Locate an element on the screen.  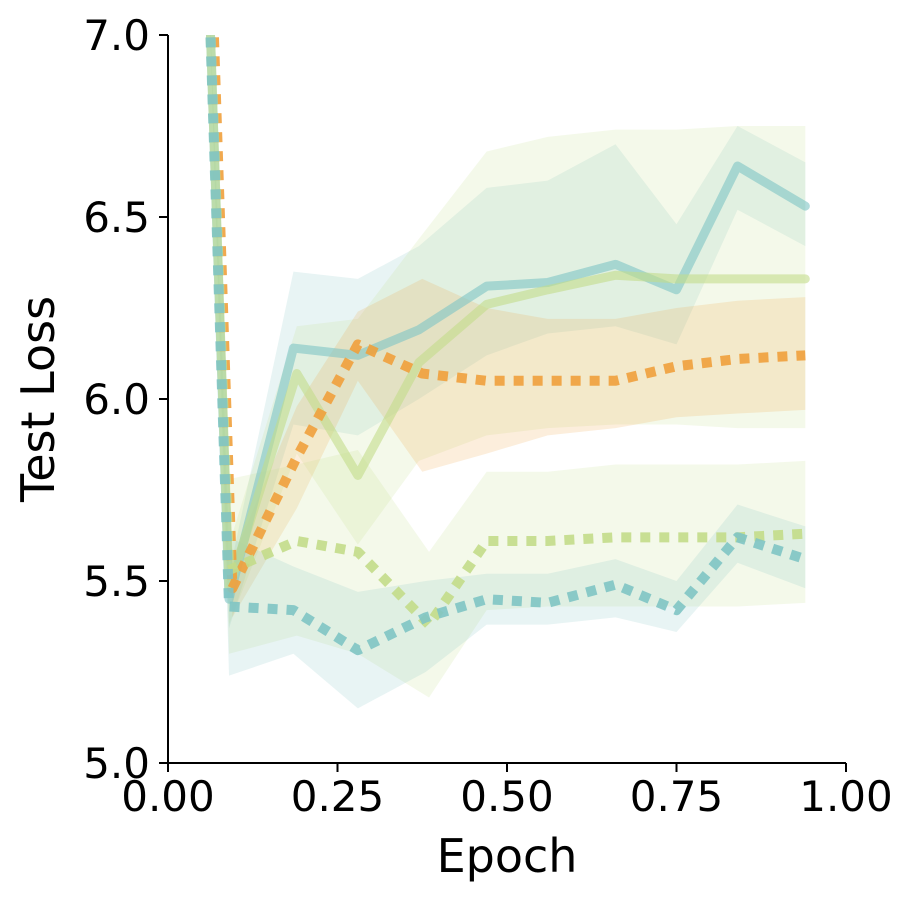
y-tick-label-0: 5.0 is located at coordinates (116, 763).